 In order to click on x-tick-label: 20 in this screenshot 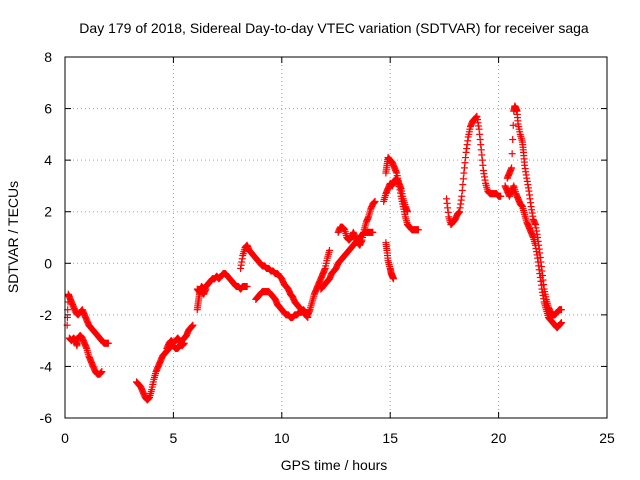, I will do `click(499, 438)`.